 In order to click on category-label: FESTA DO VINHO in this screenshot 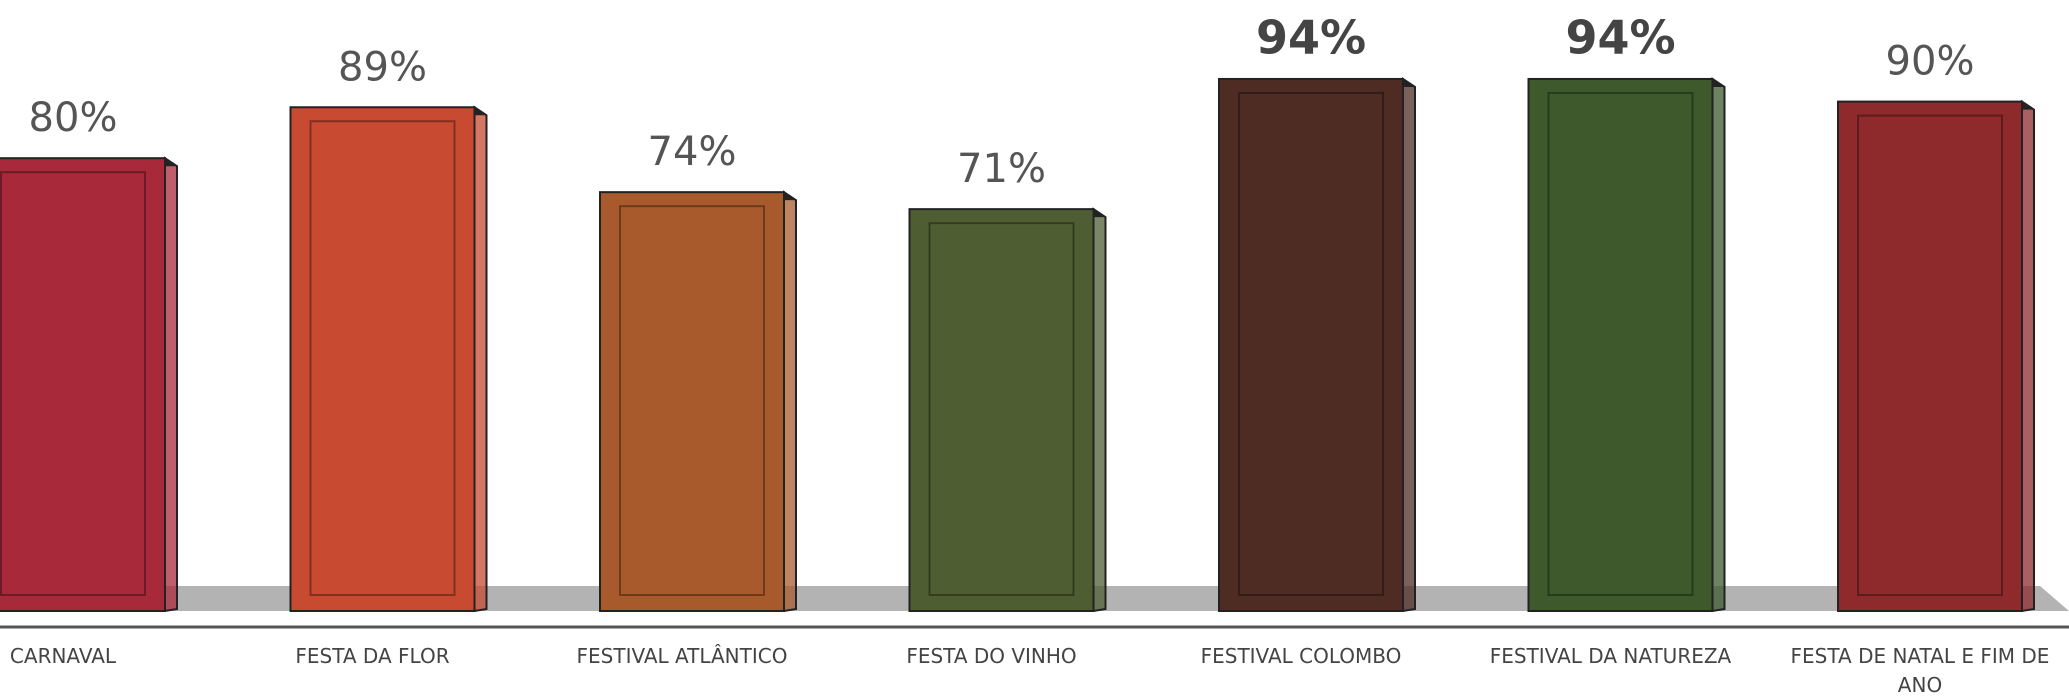, I will do `click(991, 656)`.